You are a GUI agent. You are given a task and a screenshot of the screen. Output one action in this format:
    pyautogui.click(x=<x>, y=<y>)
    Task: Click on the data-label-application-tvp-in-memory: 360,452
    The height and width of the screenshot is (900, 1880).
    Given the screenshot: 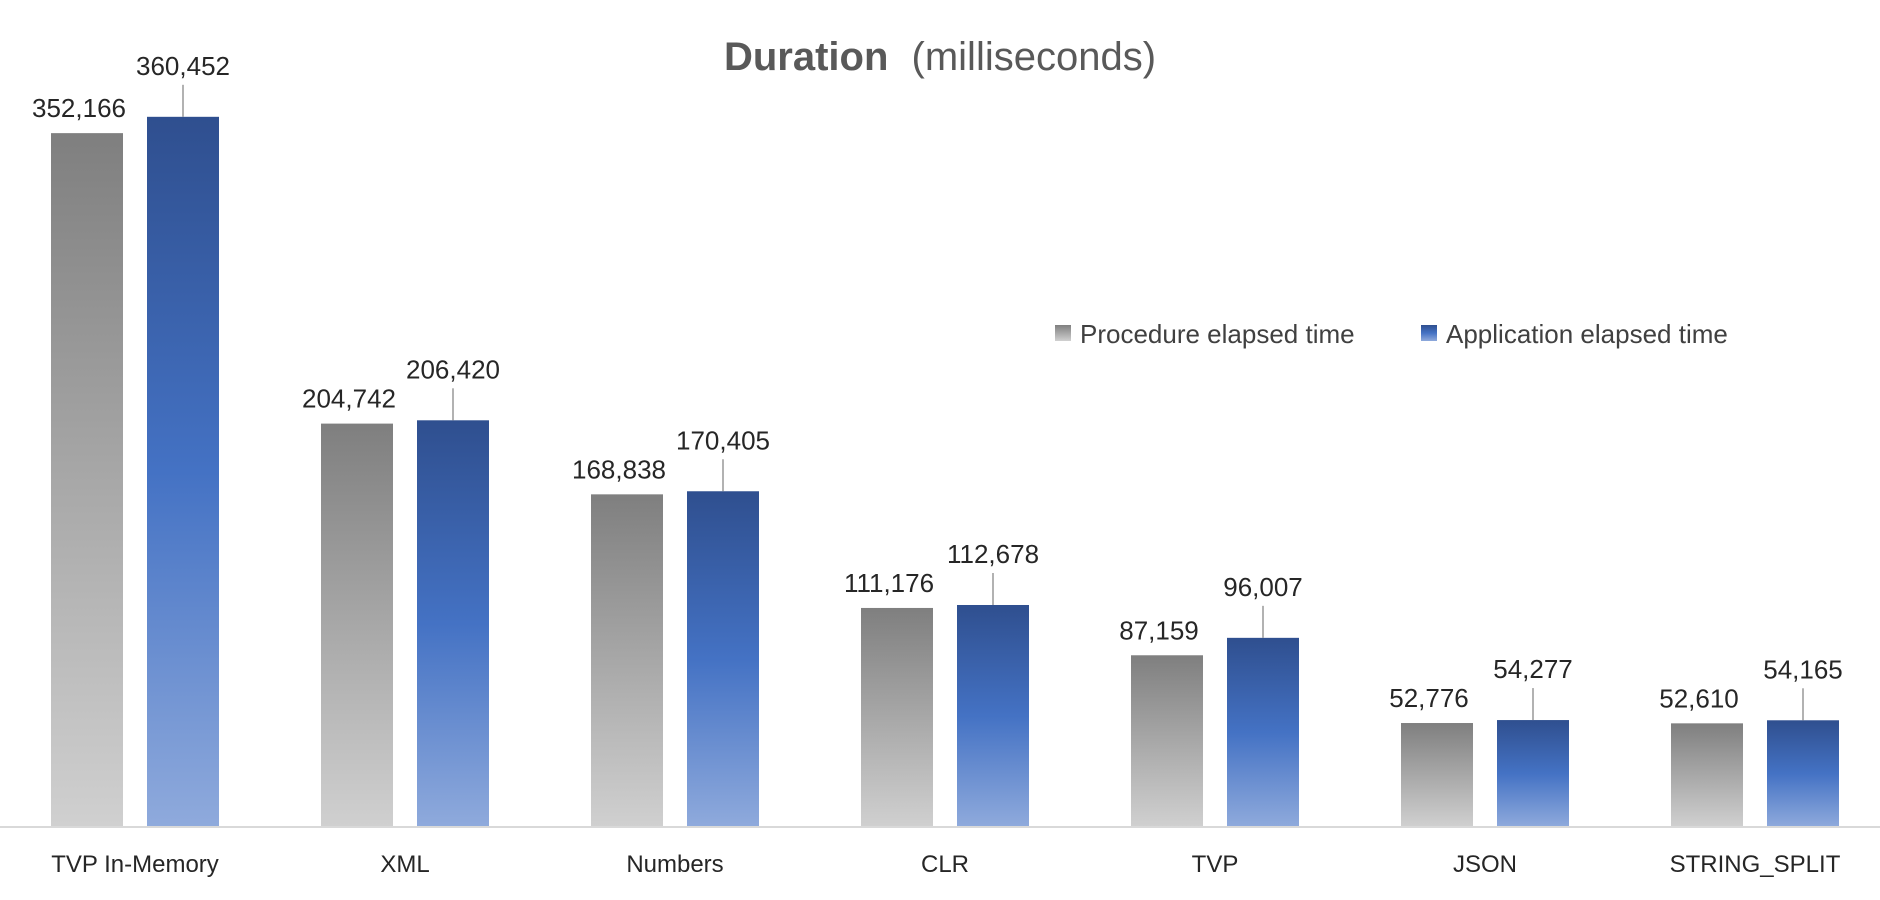 What is the action you would take?
    pyautogui.click(x=183, y=66)
    